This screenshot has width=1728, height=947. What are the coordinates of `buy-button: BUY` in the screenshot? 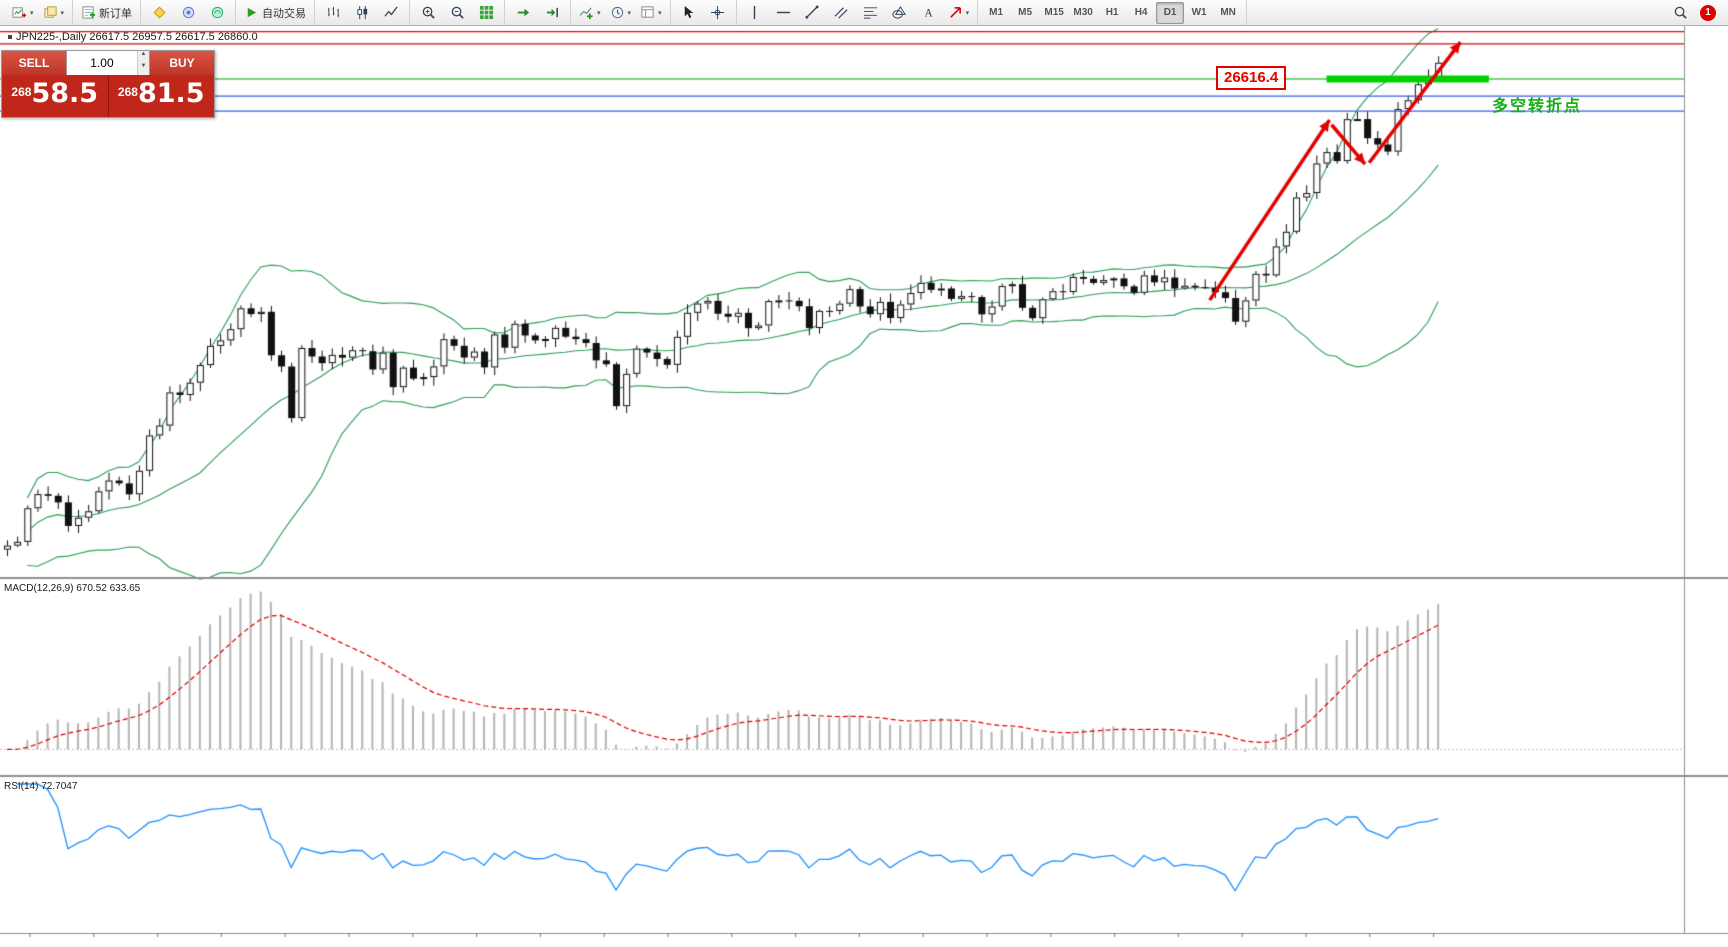 It's located at (182, 63).